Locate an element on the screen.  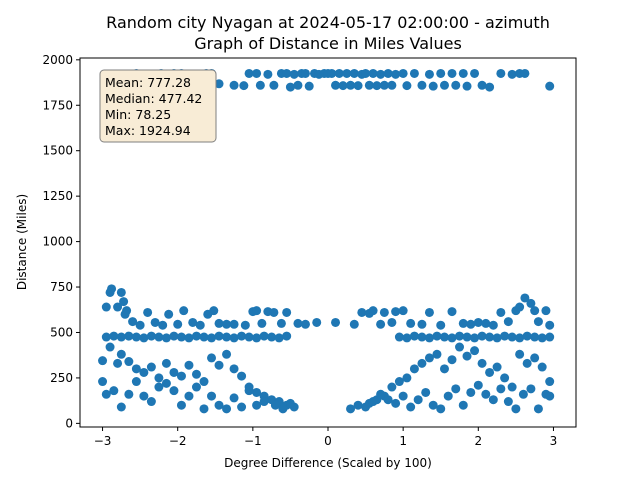
y-tick-label: 2000 is located at coordinates (57, 60).